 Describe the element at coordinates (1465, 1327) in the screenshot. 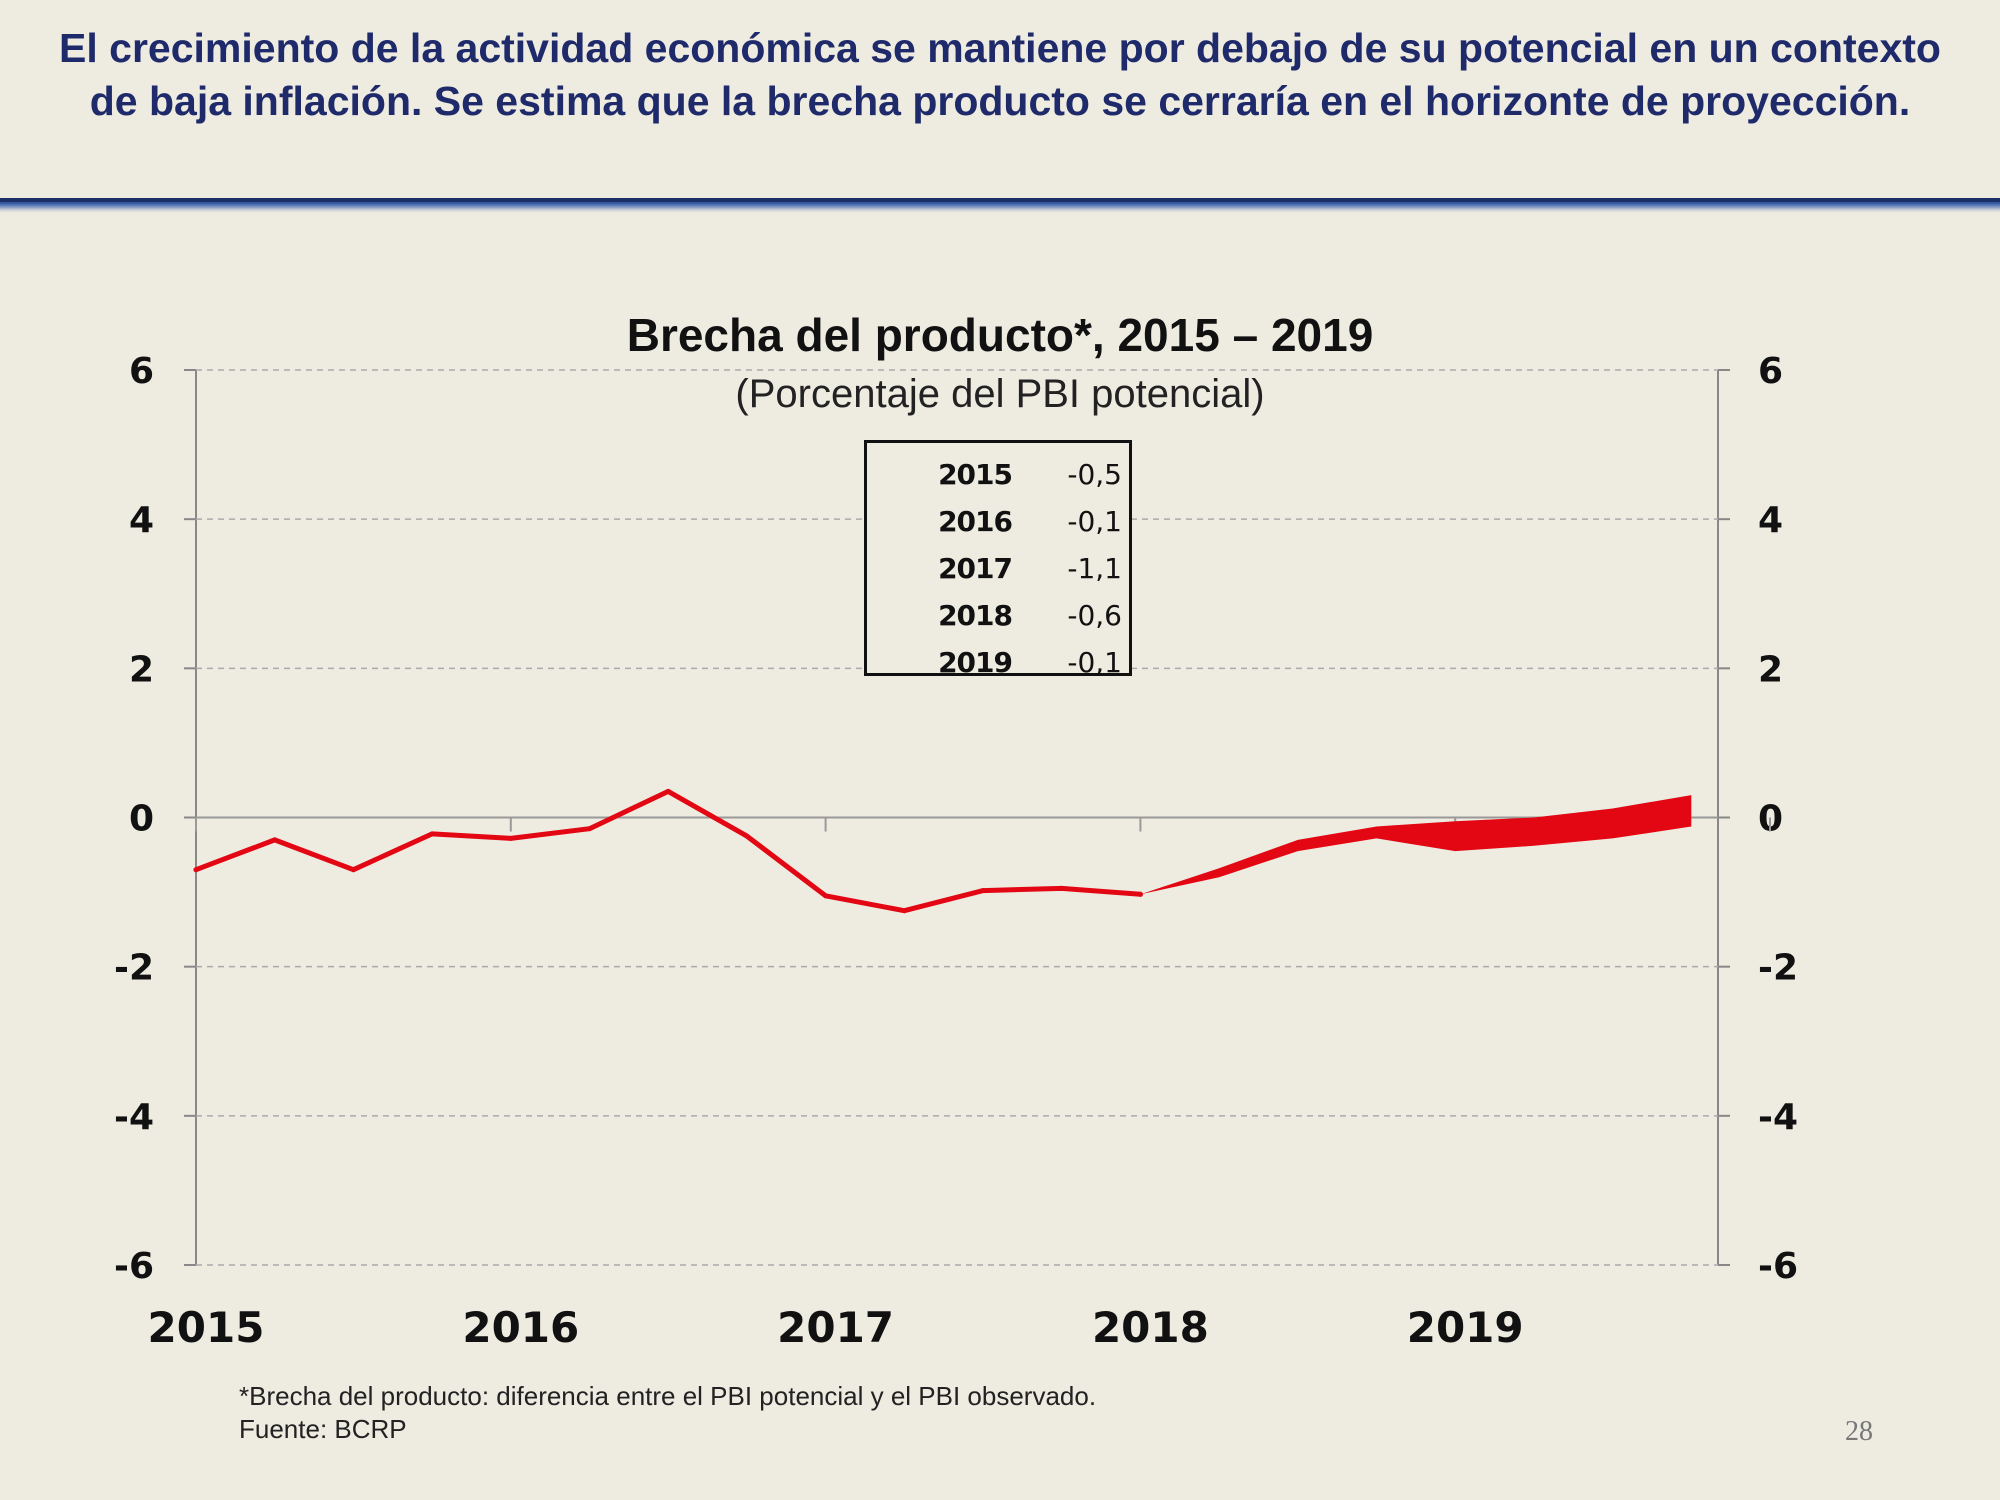

I see `x-tick-label: 2019` at that location.